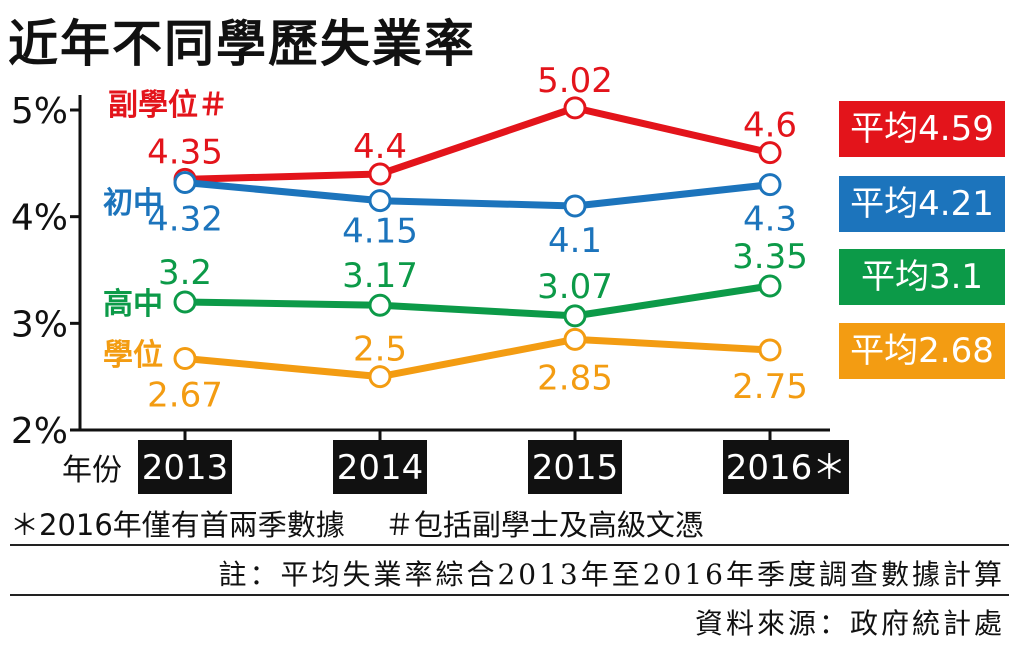  Describe the element at coordinates (770, 126) in the screenshot. I see `data-label-associate: 4.6` at that location.